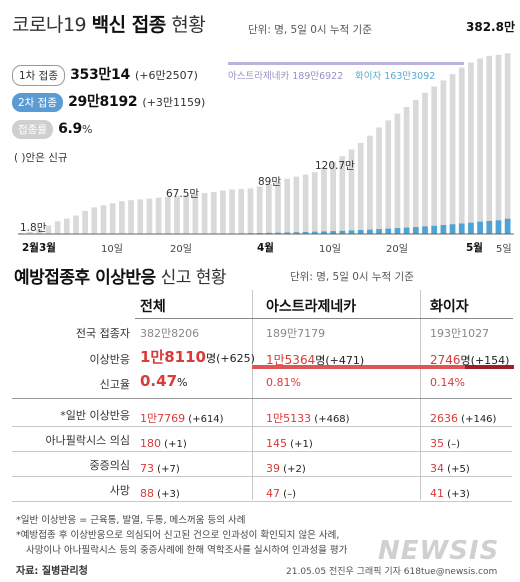  What do you see at coordinates (112, 249) in the screenshot?
I see `x-tick-mar10: 10일` at bounding box center [112, 249].